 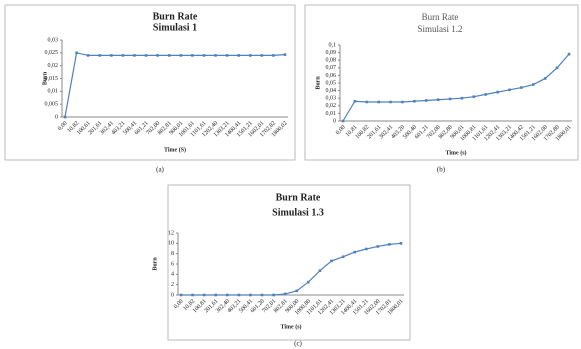 What do you see at coordinates (331, 114) in the screenshot?
I see `y-tick-label: 0,01` at bounding box center [331, 114].